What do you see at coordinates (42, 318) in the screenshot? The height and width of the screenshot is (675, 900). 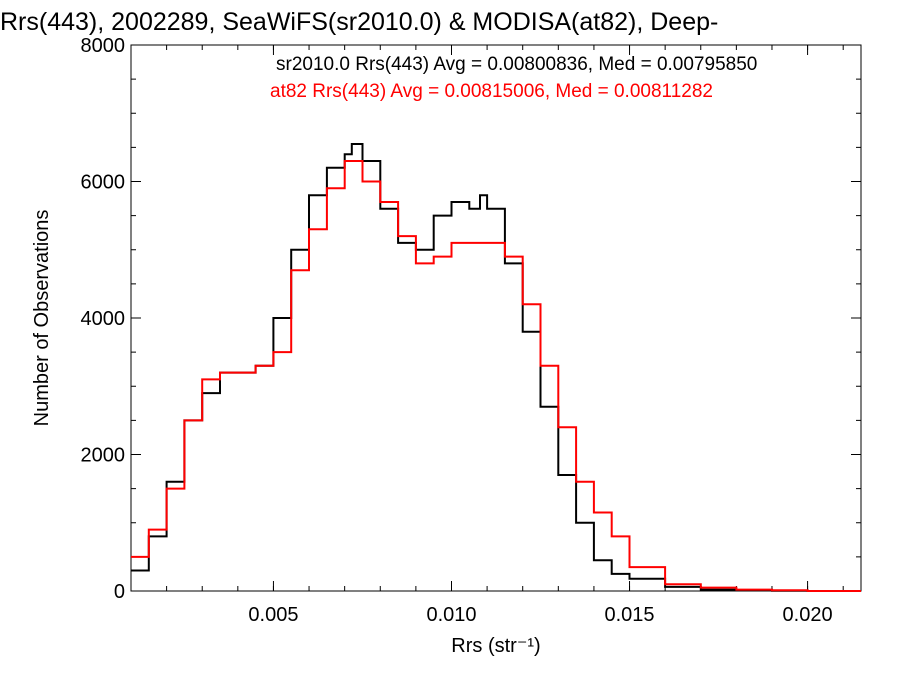 I see `y-axis-label: Number of Observations` at bounding box center [42, 318].